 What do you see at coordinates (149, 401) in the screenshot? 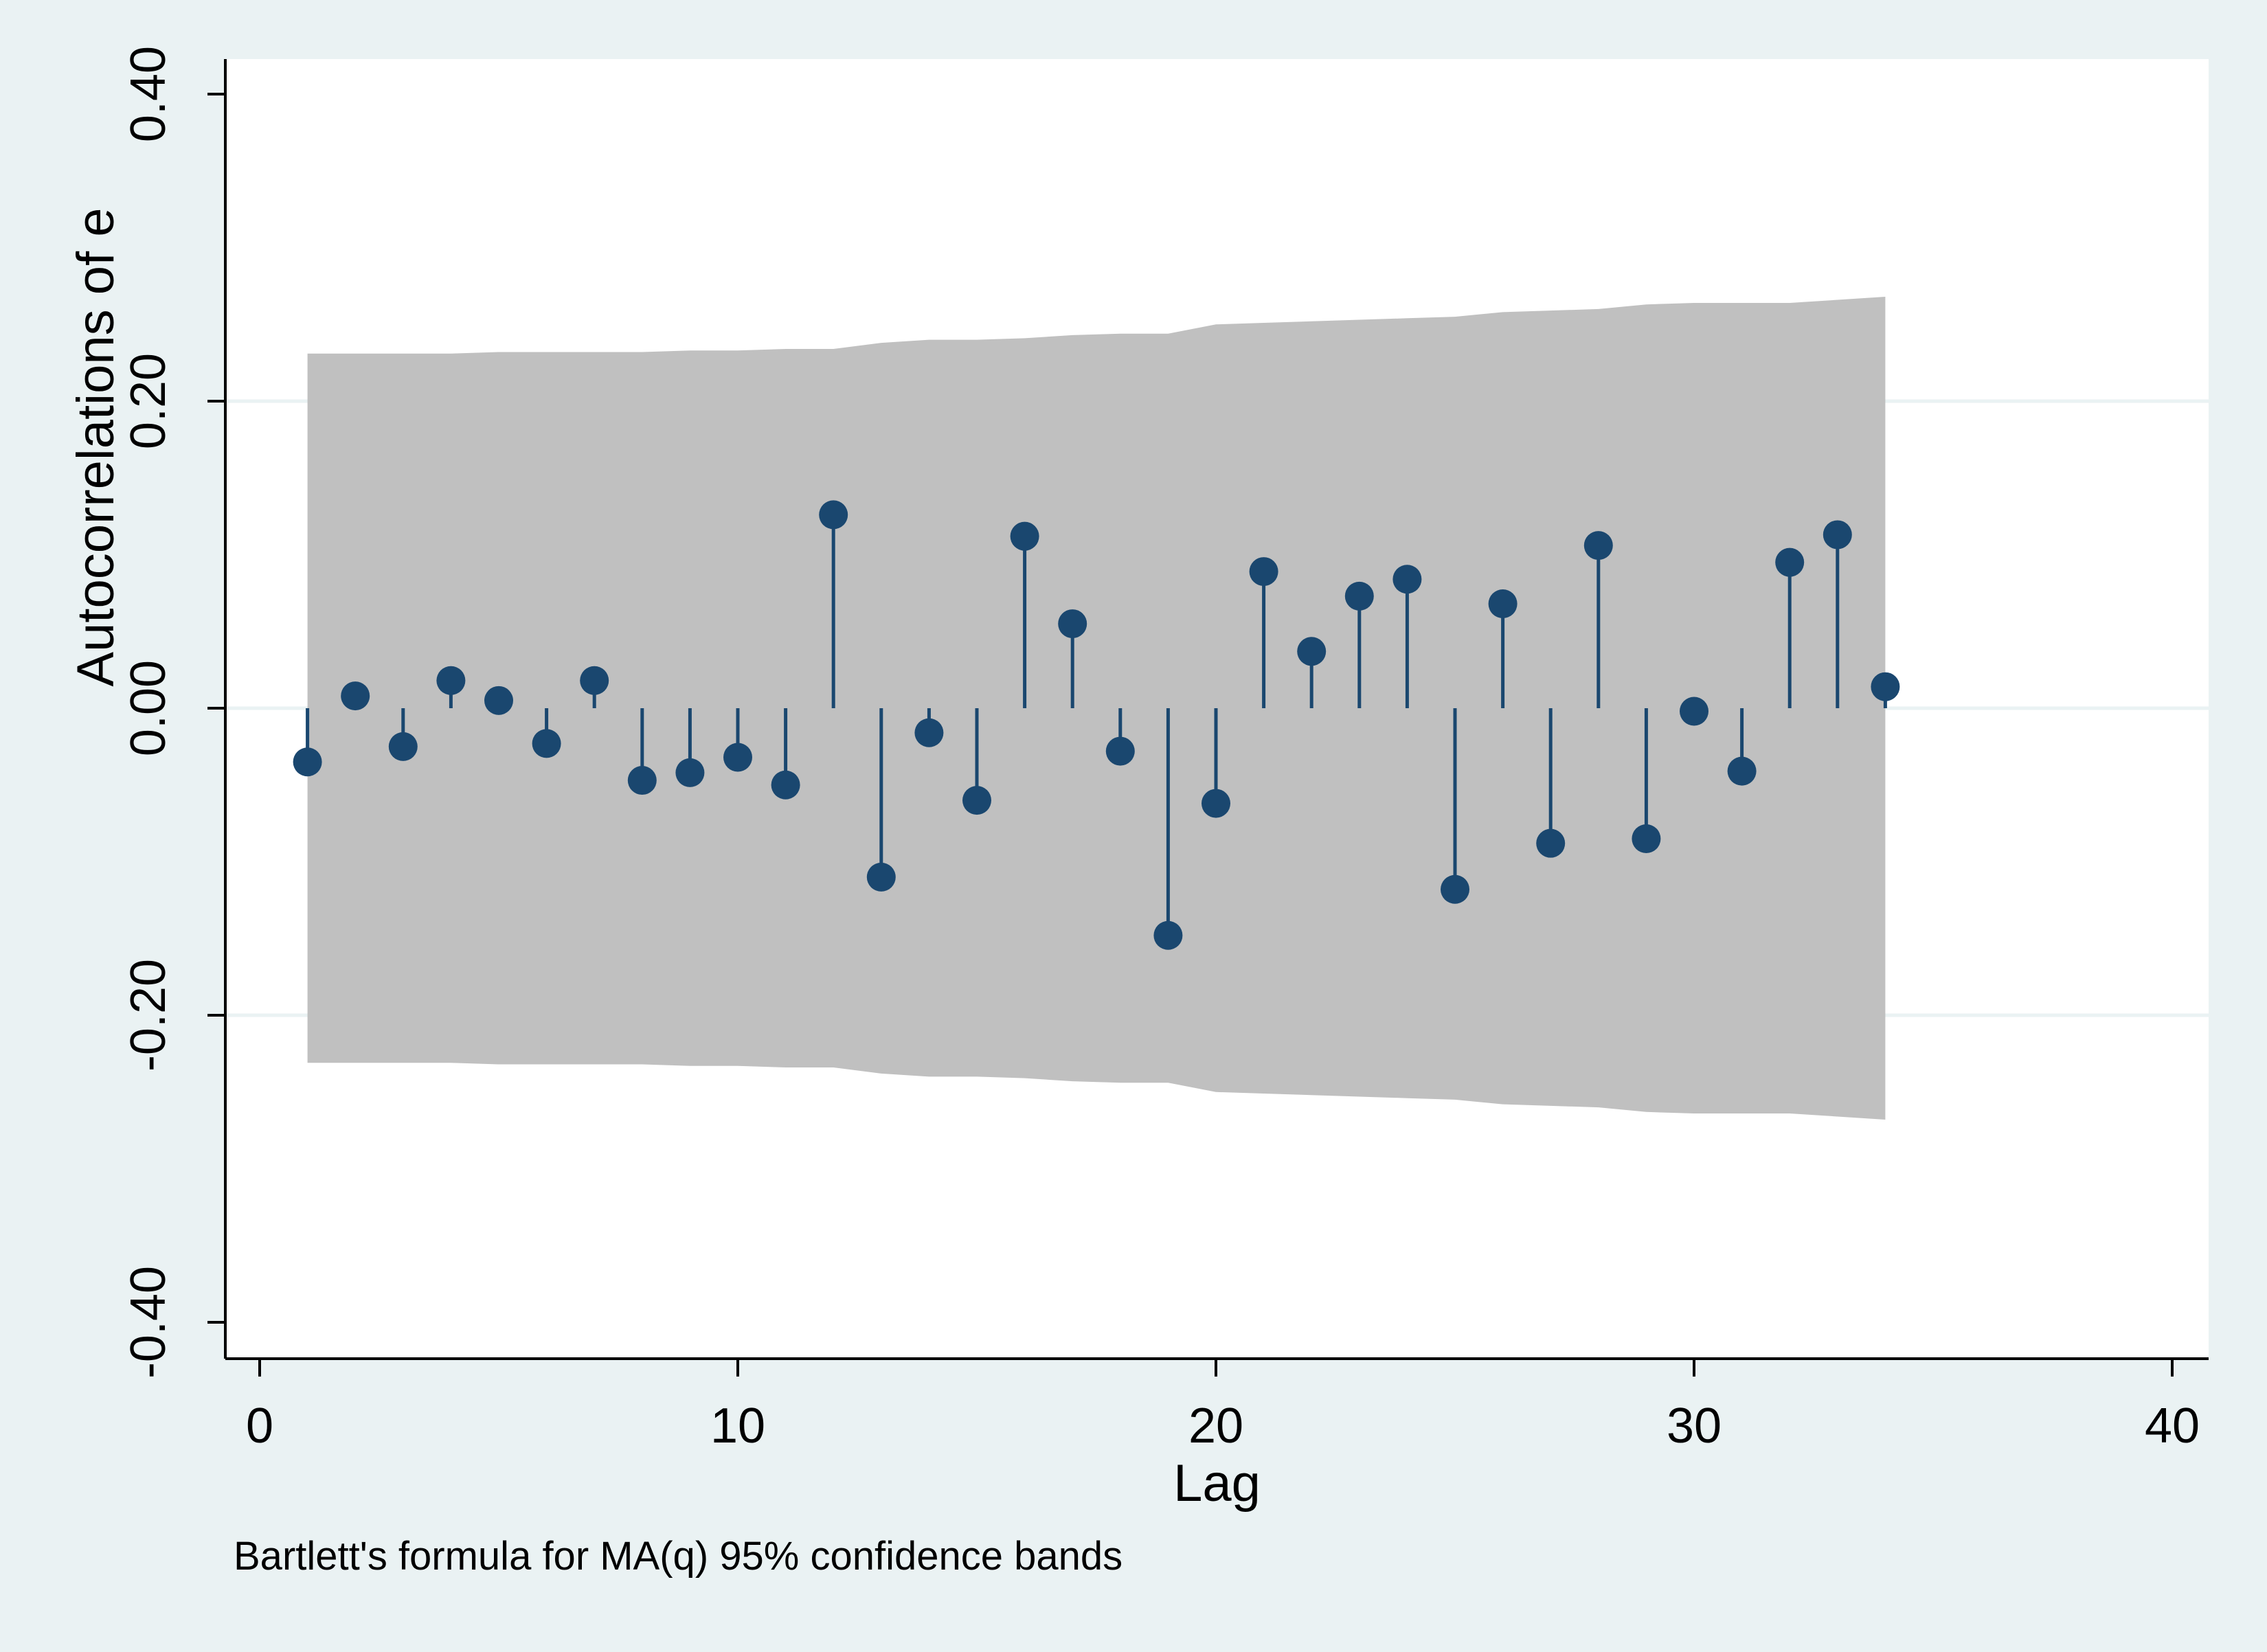
I see `y-tick-label: 0.20` at bounding box center [149, 401].